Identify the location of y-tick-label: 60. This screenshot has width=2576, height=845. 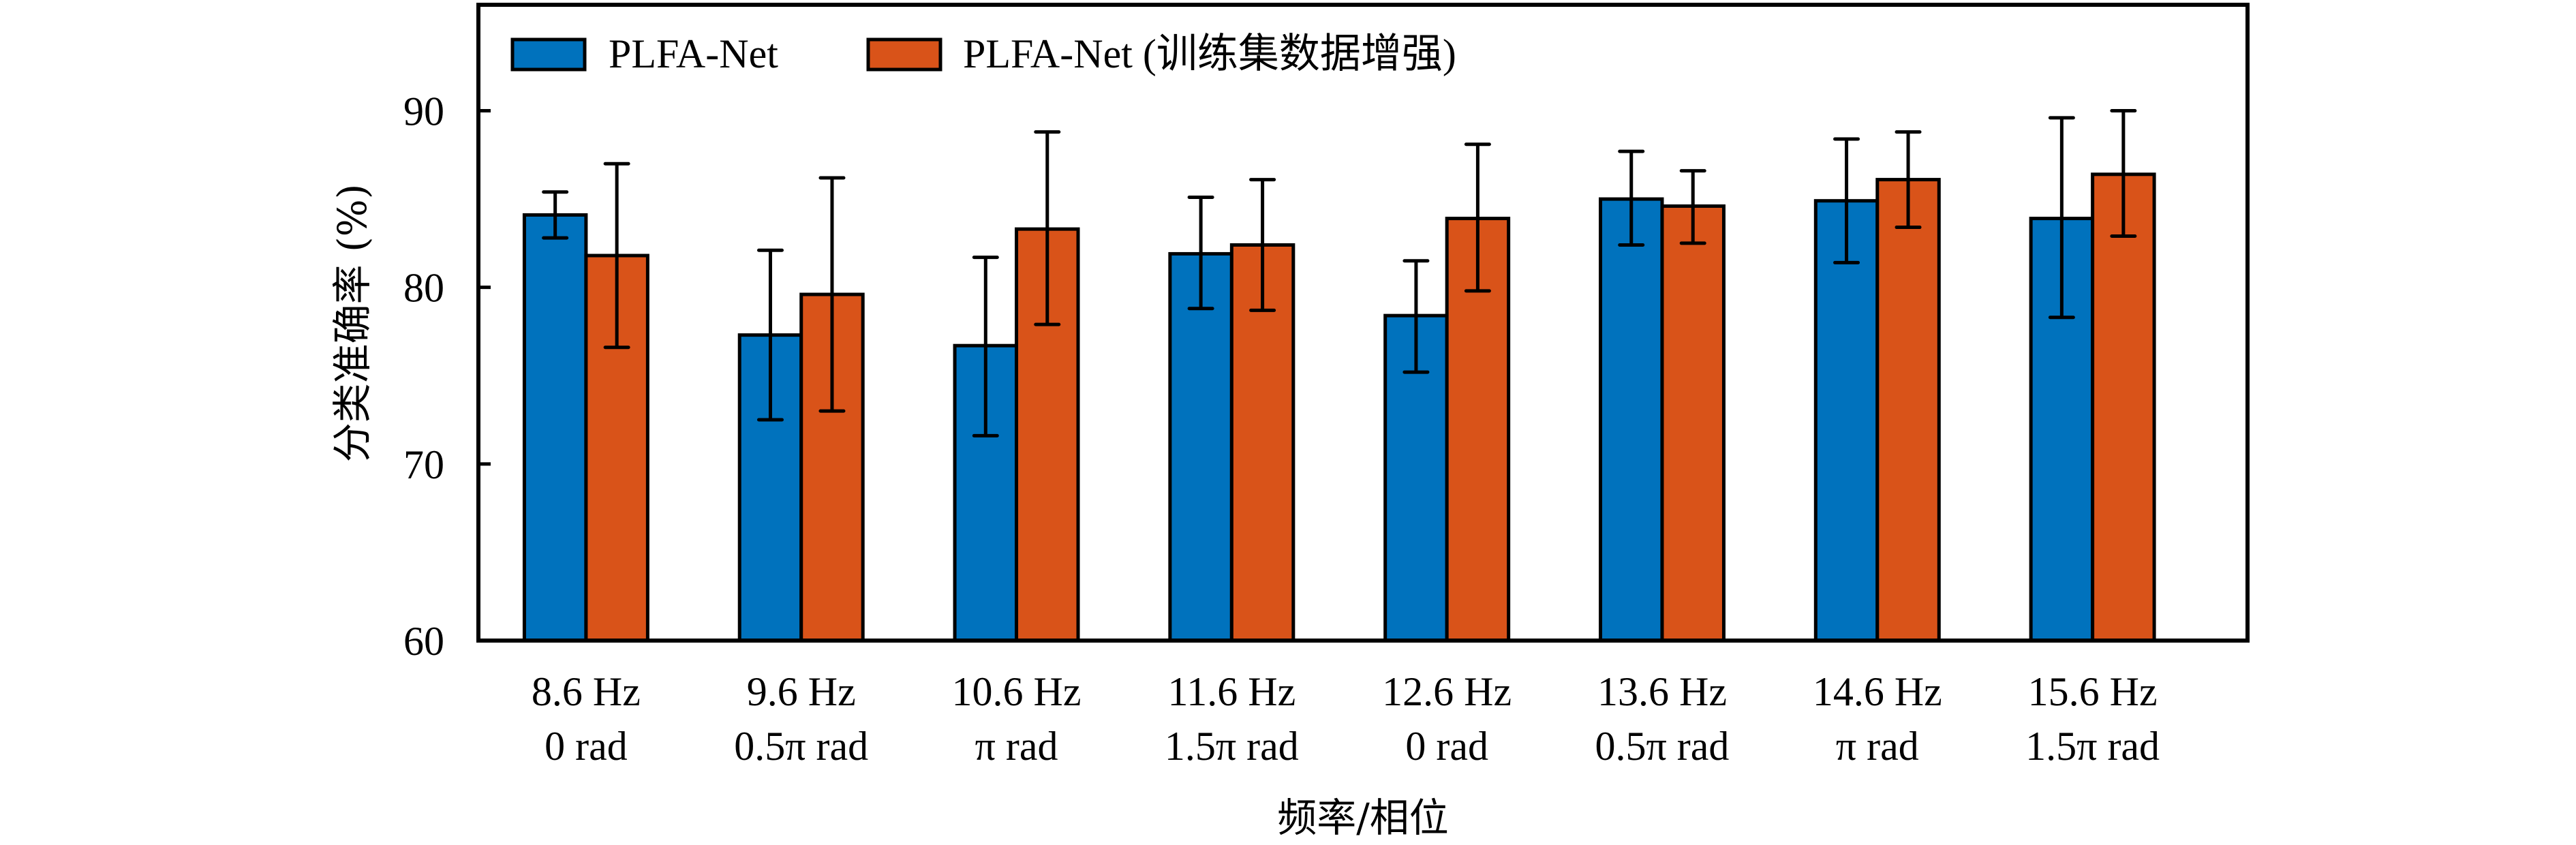
(423, 641).